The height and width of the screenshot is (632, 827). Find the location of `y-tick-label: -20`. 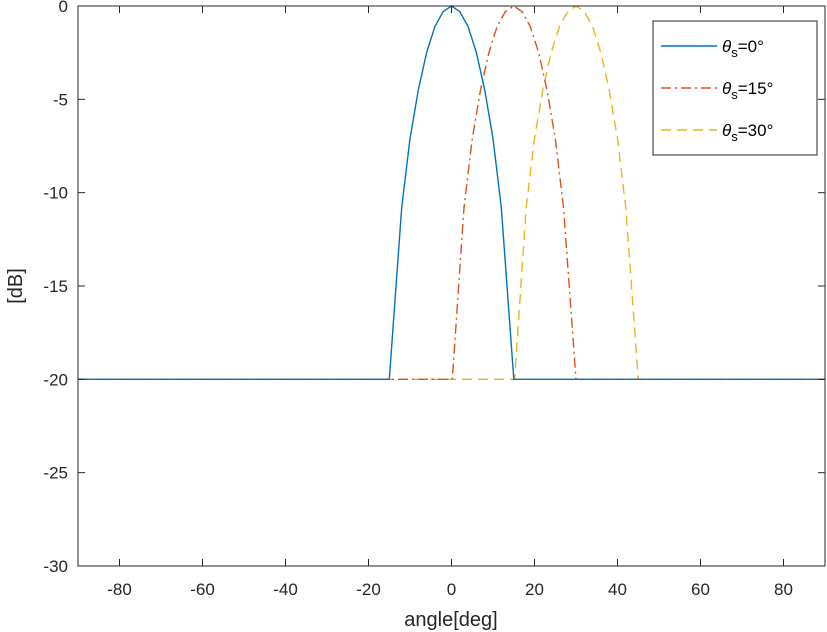

y-tick-label: -20 is located at coordinates (55, 379).